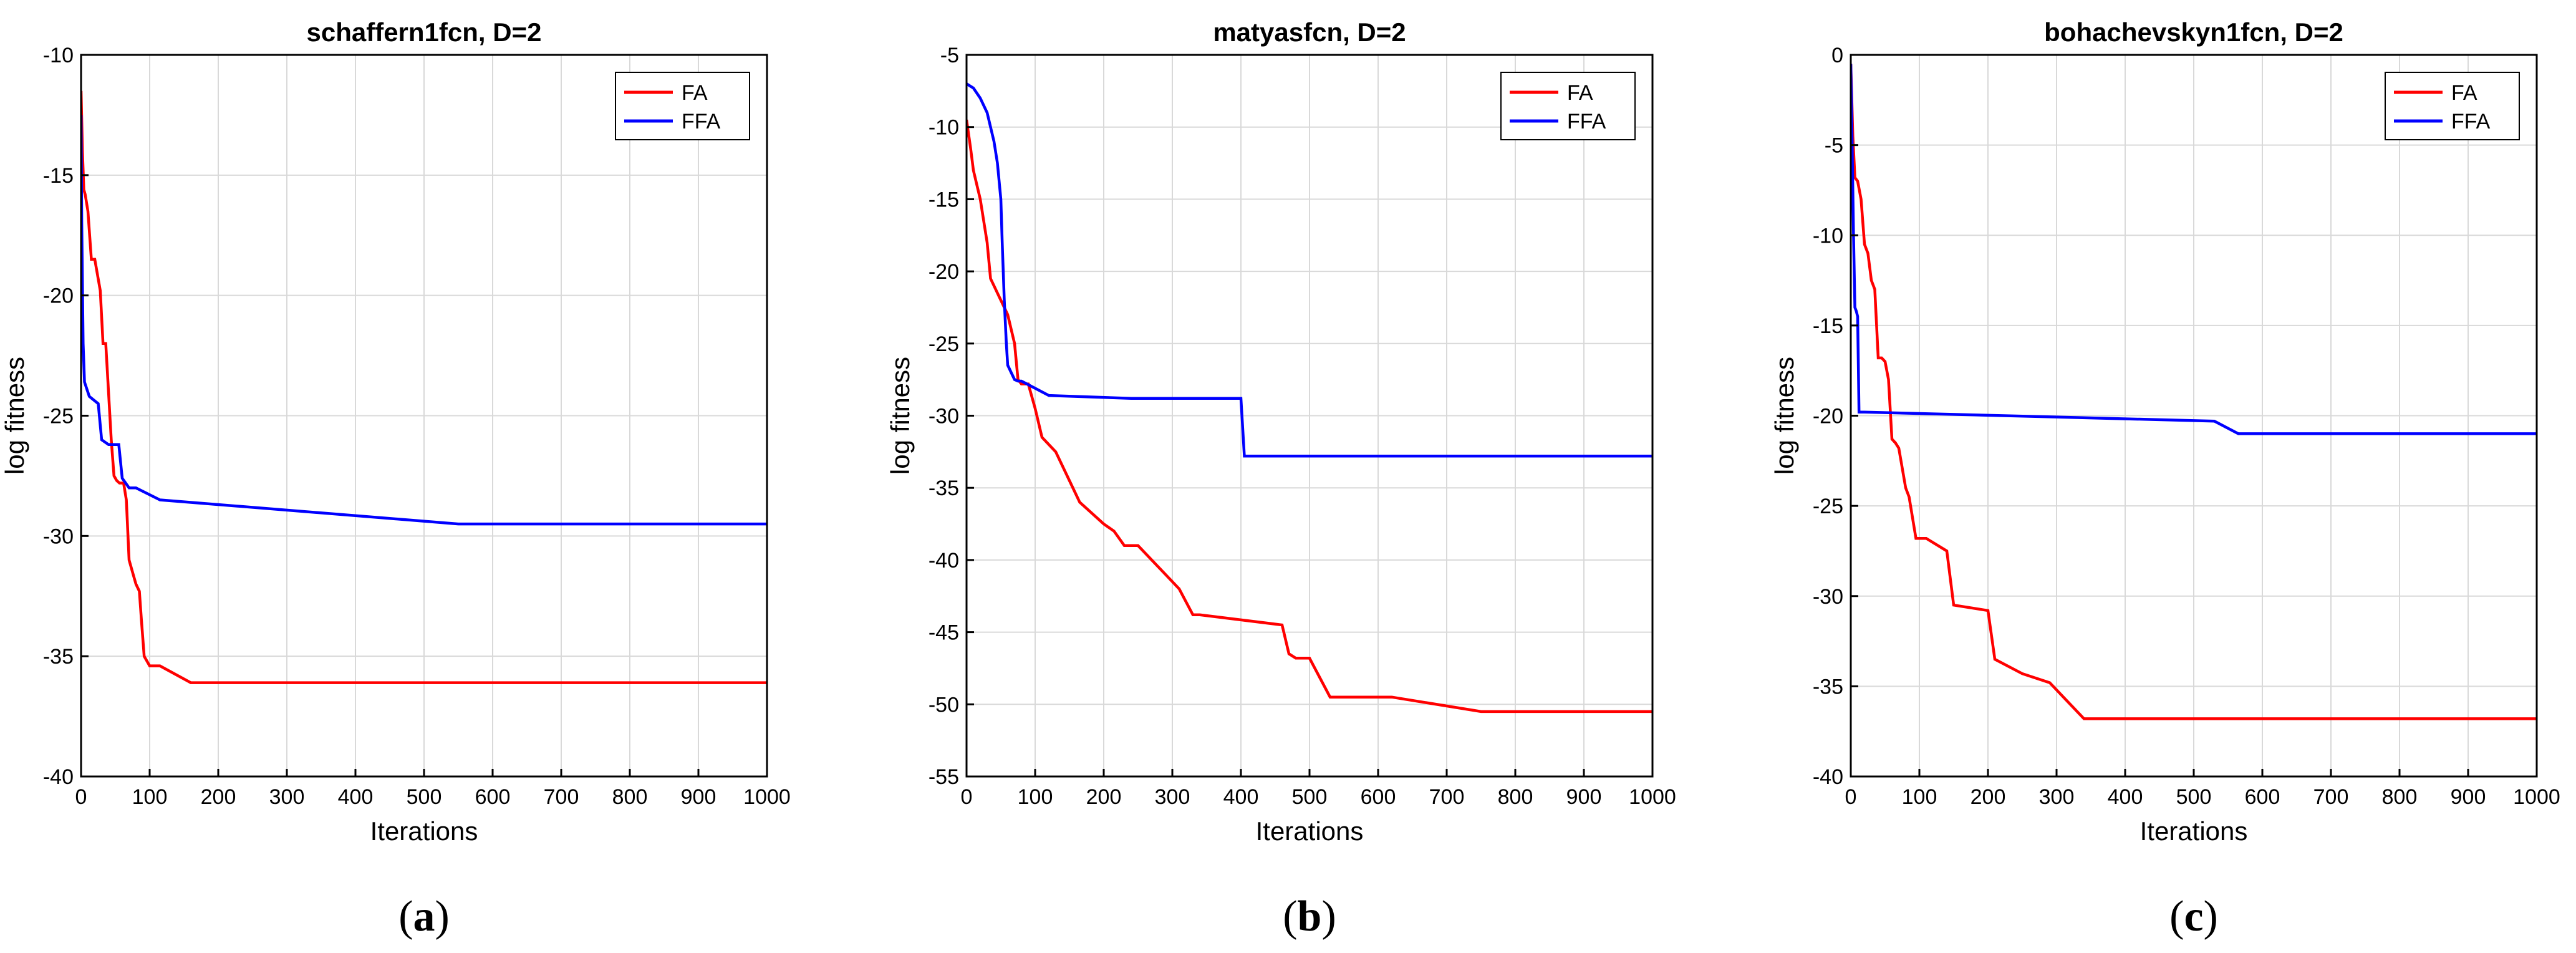  I want to click on y-tick-label: 0, so click(1837, 55).